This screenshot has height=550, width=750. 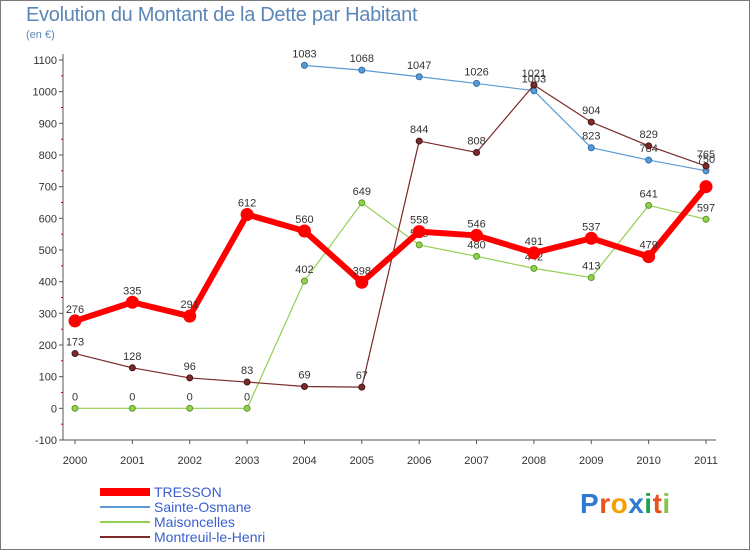 I want to click on y-tick-label: 400, so click(x=48, y=283).